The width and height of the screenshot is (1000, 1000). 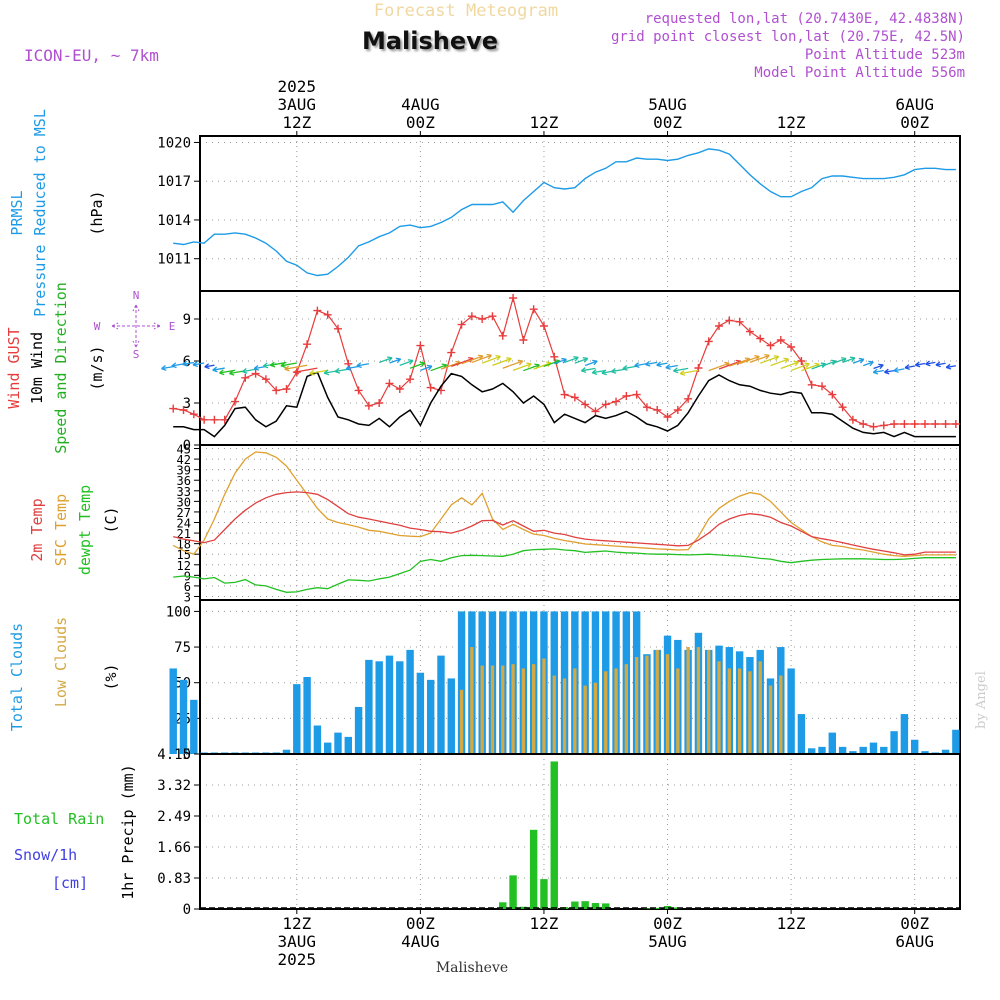 What do you see at coordinates (885, 55) in the screenshot?
I see `point-altitude: Point Altitude 523m` at bounding box center [885, 55].